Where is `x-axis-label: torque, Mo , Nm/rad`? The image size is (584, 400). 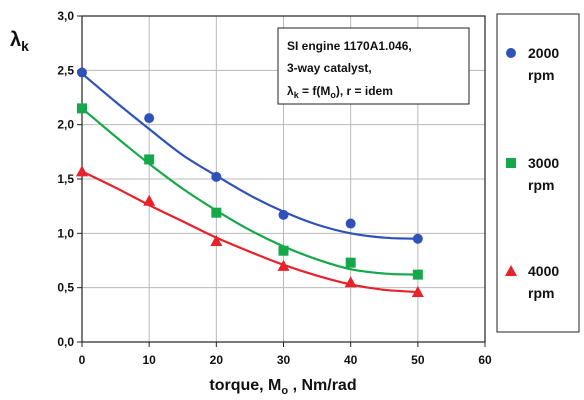
x-axis-label: torque, Mo , Nm/rad is located at coordinates (282, 387).